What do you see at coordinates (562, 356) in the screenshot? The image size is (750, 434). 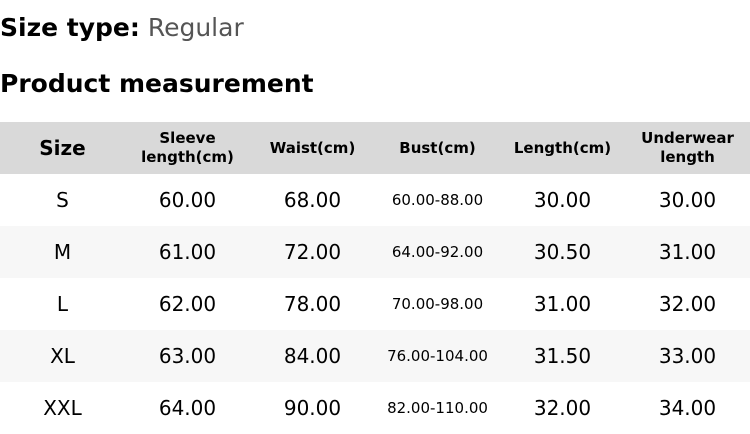 I see `table-cell: 31.50` at bounding box center [562, 356].